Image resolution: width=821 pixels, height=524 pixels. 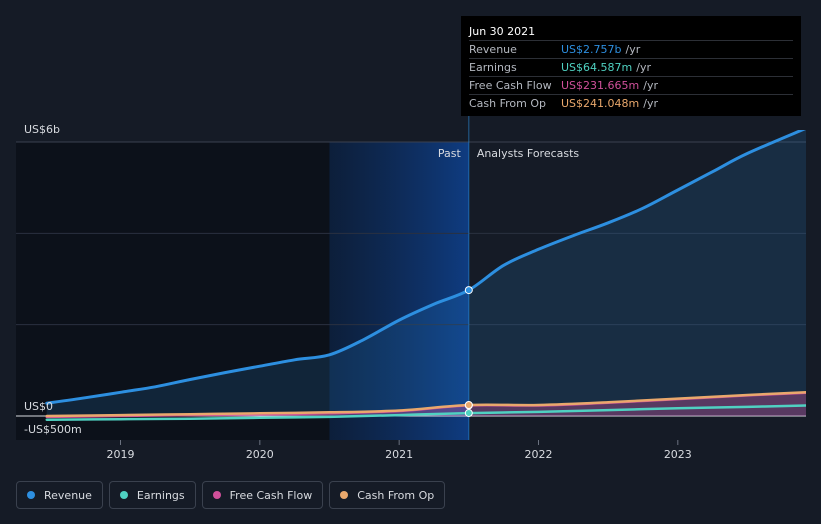 What do you see at coordinates (597, 67) in the screenshot?
I see `tooltip-value: US$64.587m` at bounding box center [597, 67].